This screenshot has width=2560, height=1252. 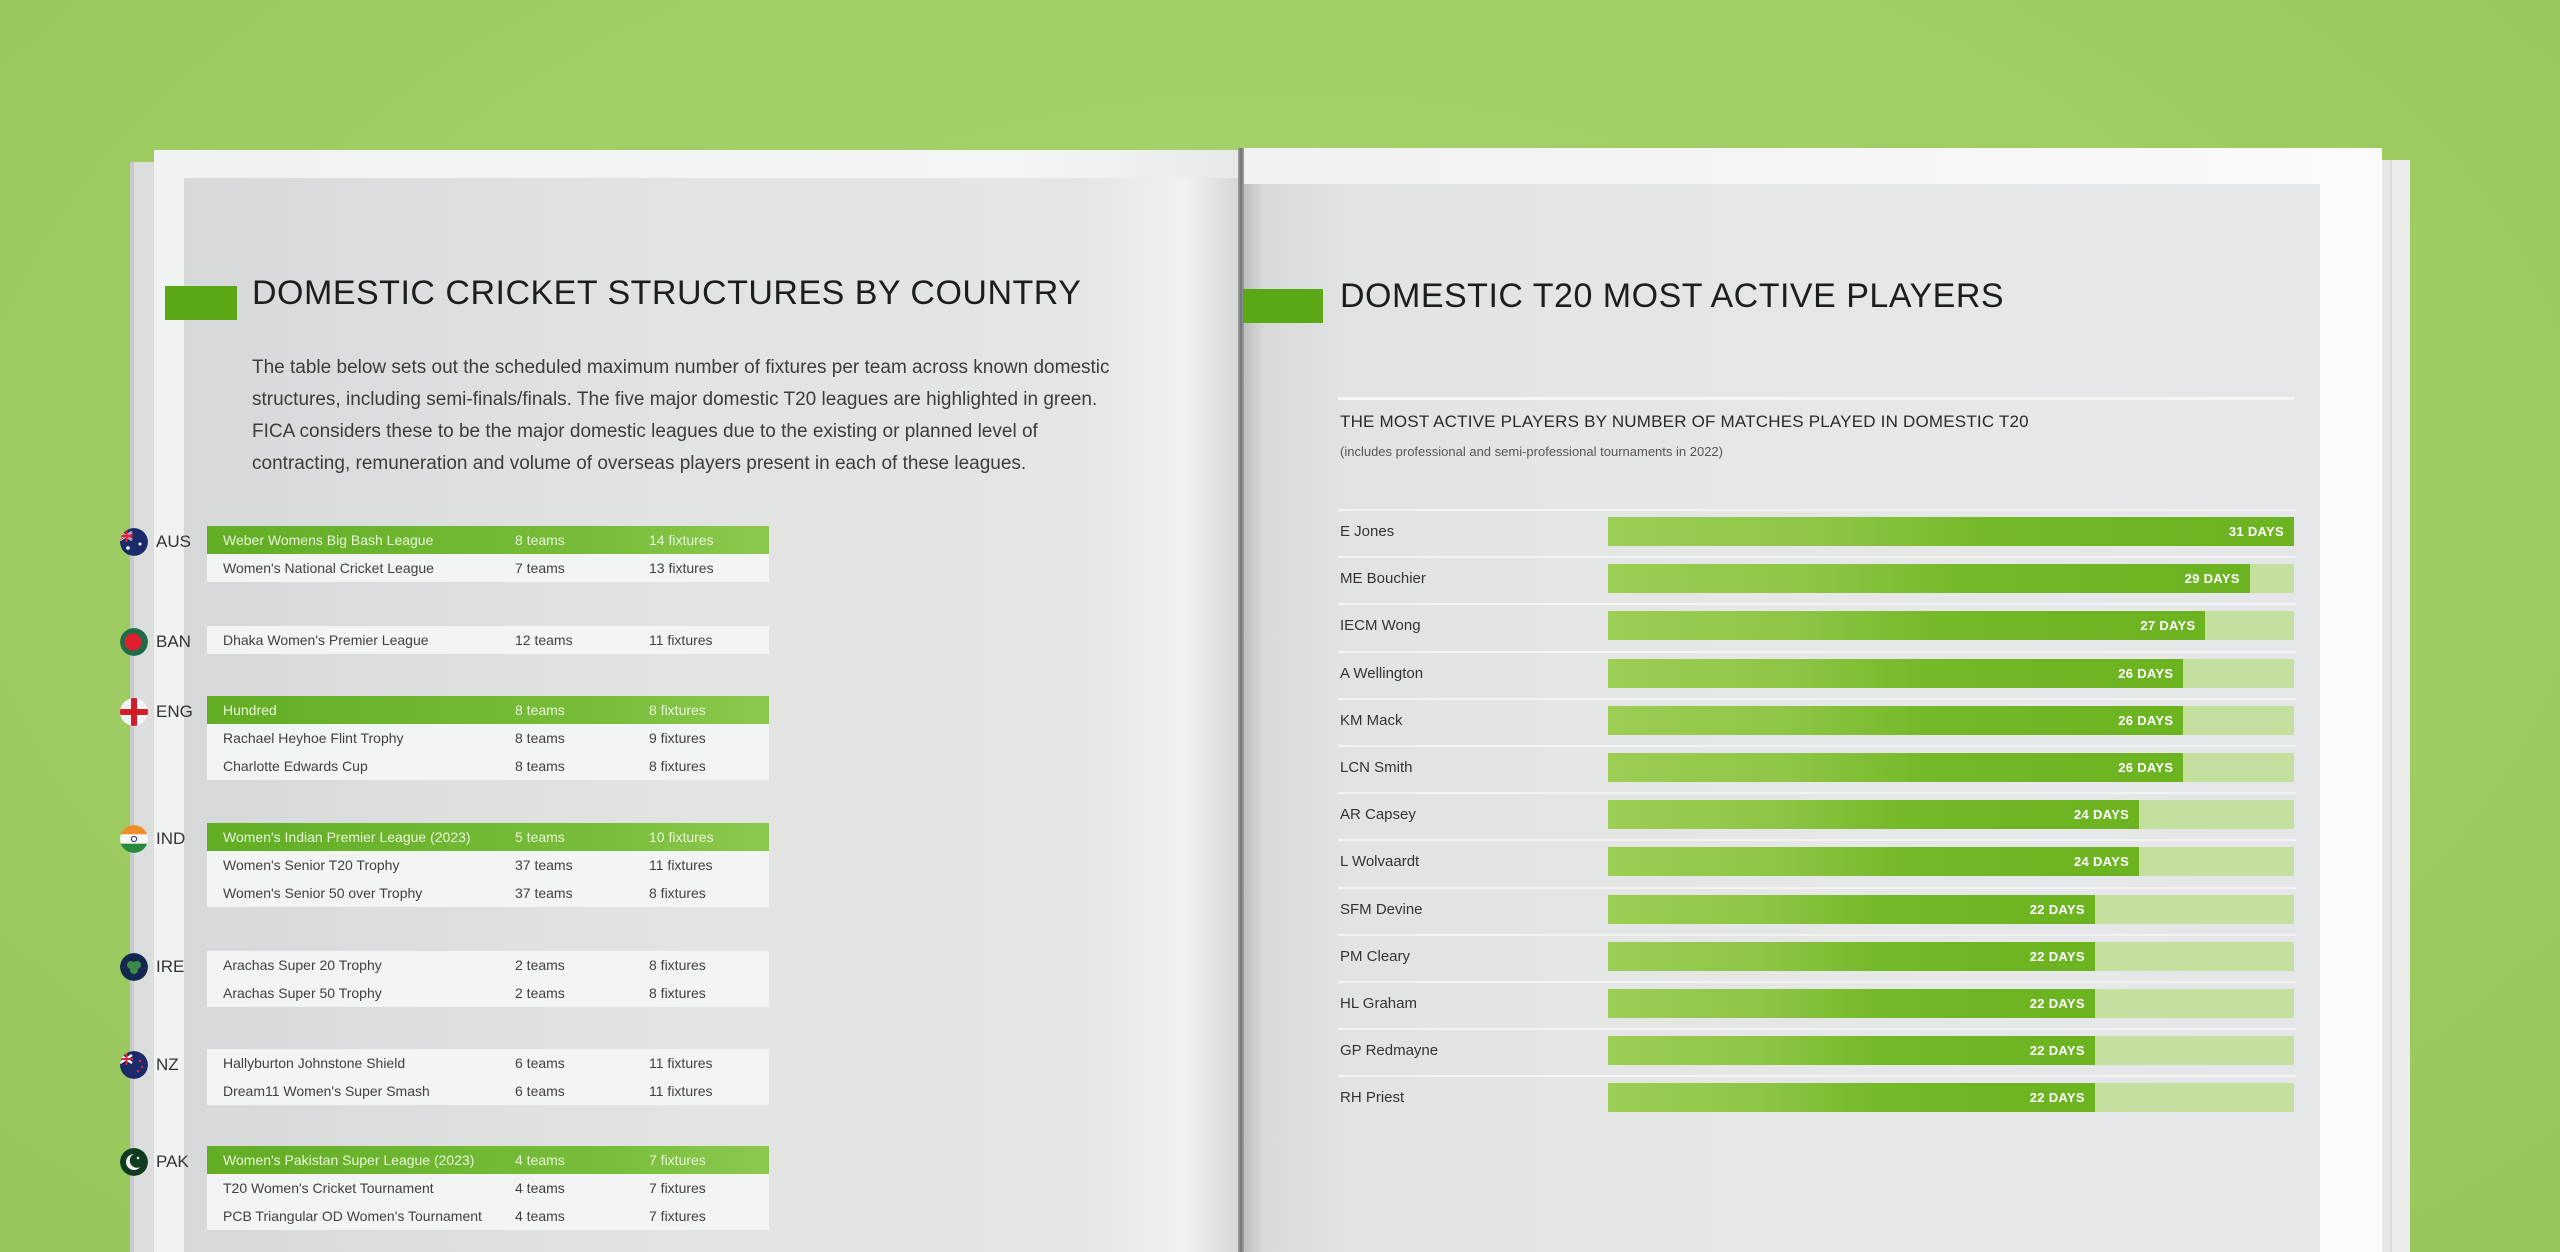 What do you see at coordinates (1874, 862) in the screenshot?
I see `bar-fill: 24 DAYS` at bounding box center [1874, 862].